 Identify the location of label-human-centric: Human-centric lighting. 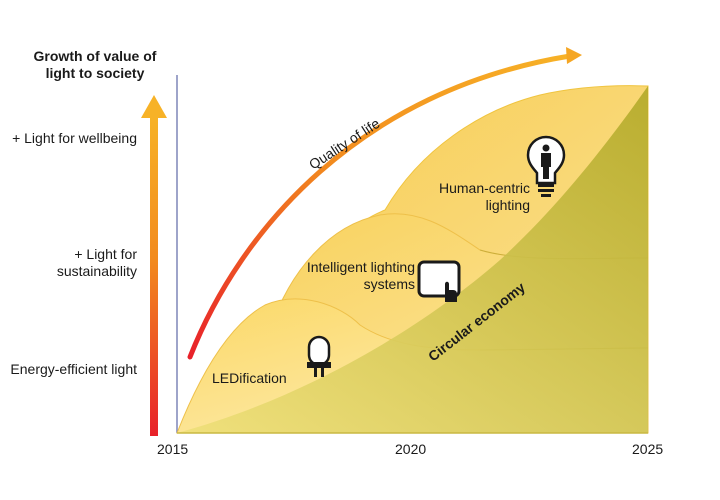
(484, 196).